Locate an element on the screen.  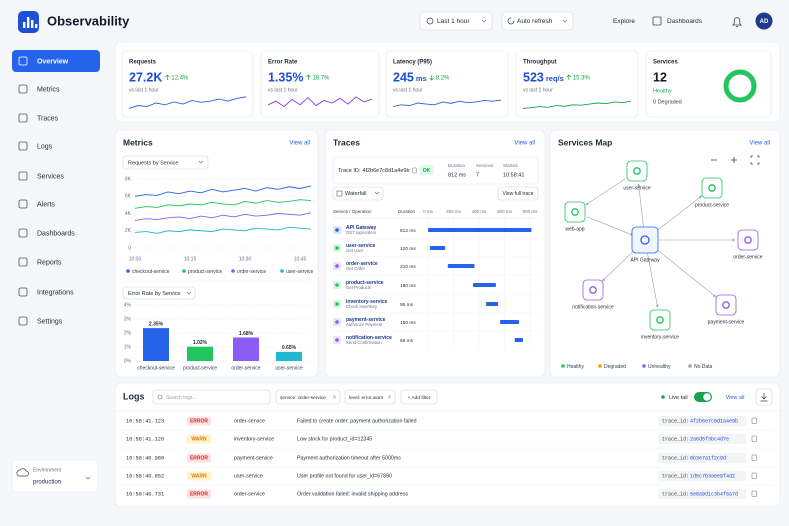
view-full-trace: View full trace is located at coordinates (517, 194).